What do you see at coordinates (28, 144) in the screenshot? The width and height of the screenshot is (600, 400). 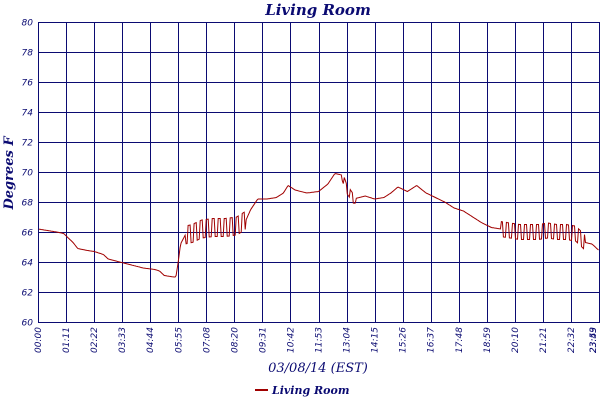 I see `y-tick-label: 72` at bounding box center [28, 144].